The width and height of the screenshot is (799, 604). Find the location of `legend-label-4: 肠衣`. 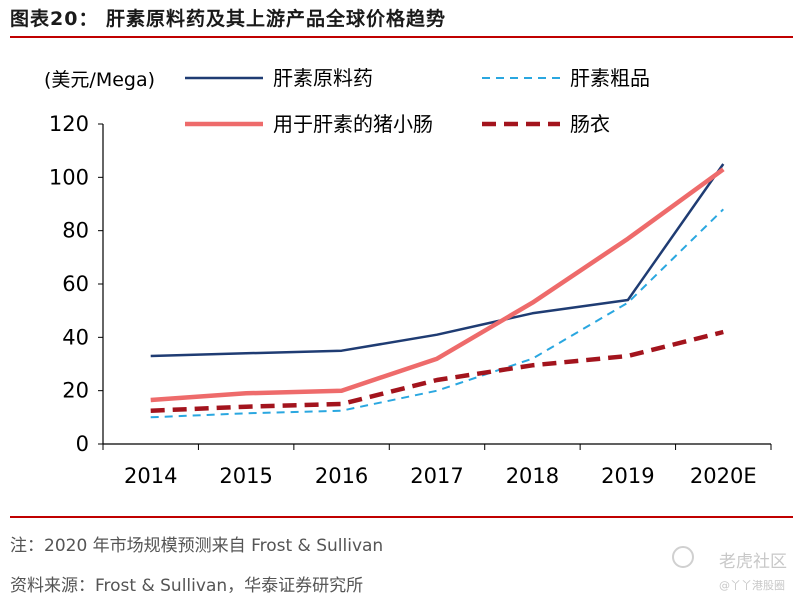

legend-label-4: 肠衣 is located at coordinates (590, 124).